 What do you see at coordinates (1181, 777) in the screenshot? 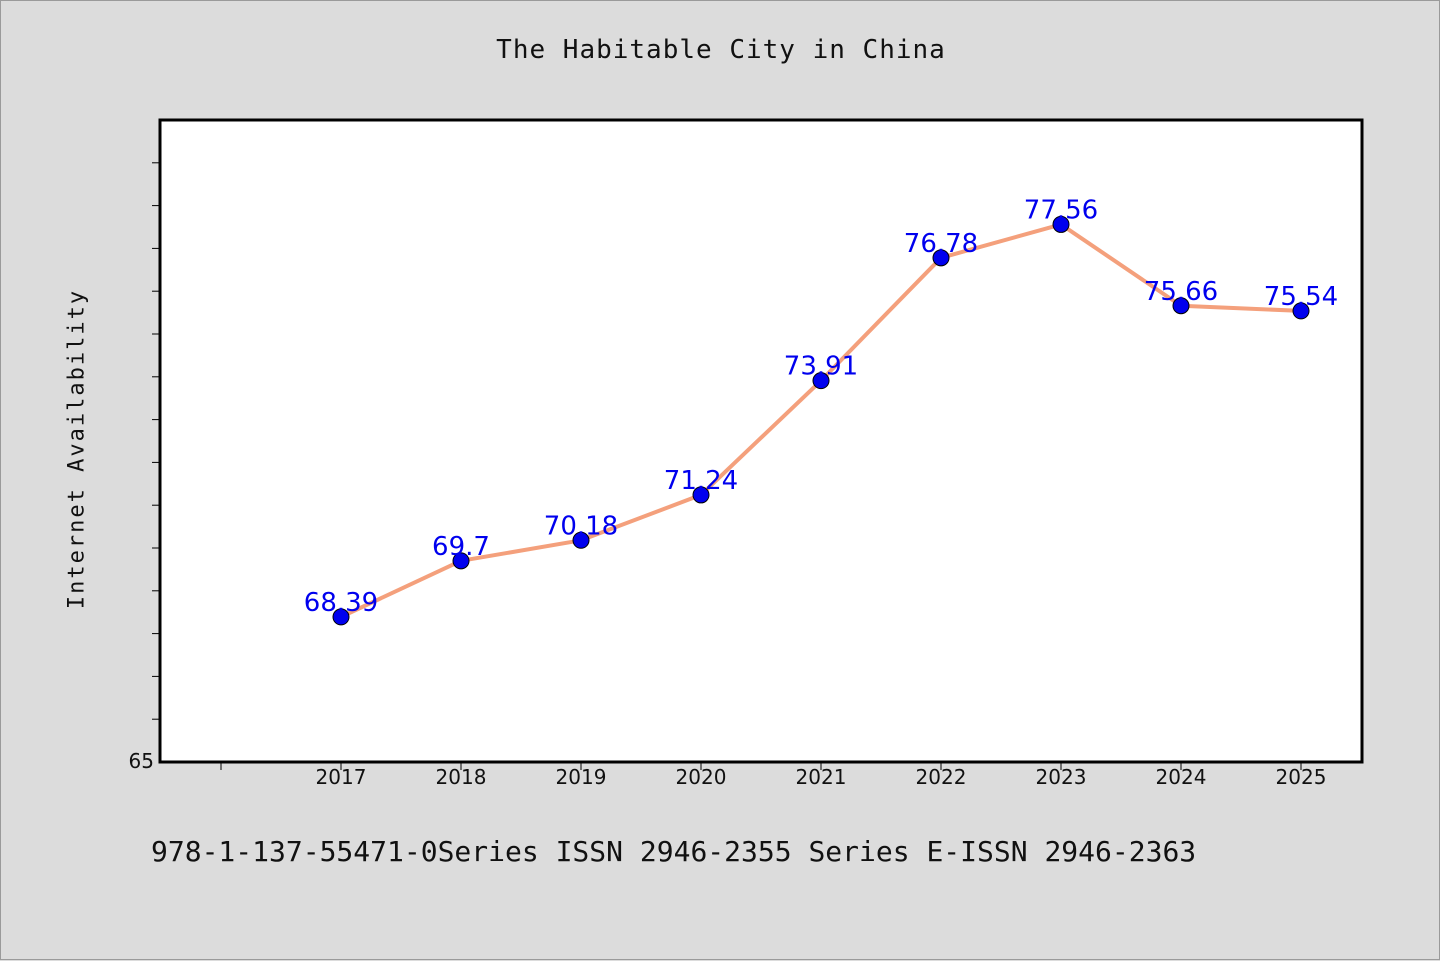
I see `x-tick-label: 2024` at bounding box center [1181, 777].